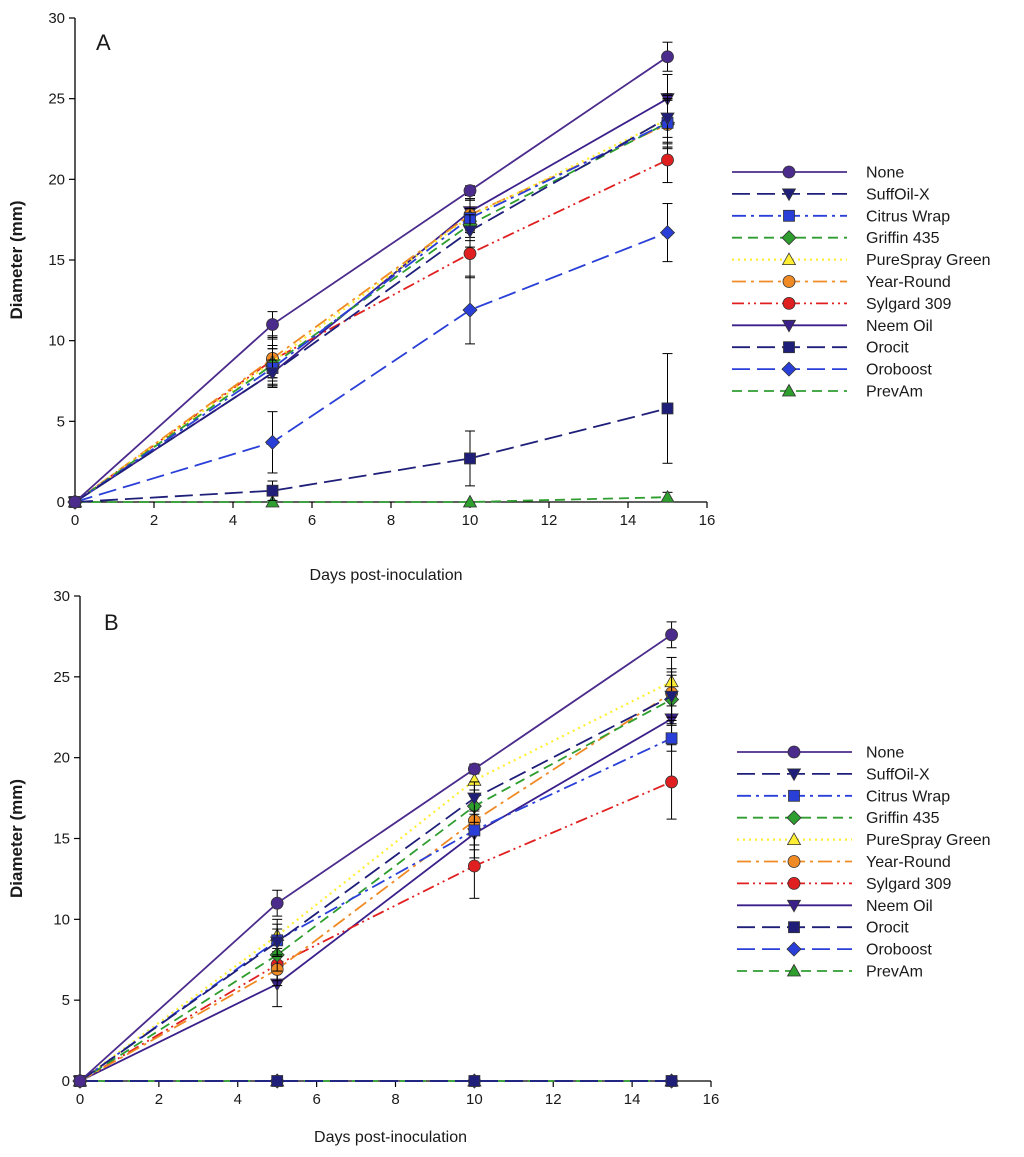 The width and height of the screenshot is (1024, 1157). What do you see at coordinates (371, 499) in the screenshot?
I see `series-line-prevam` at bounding box center [371, 499].